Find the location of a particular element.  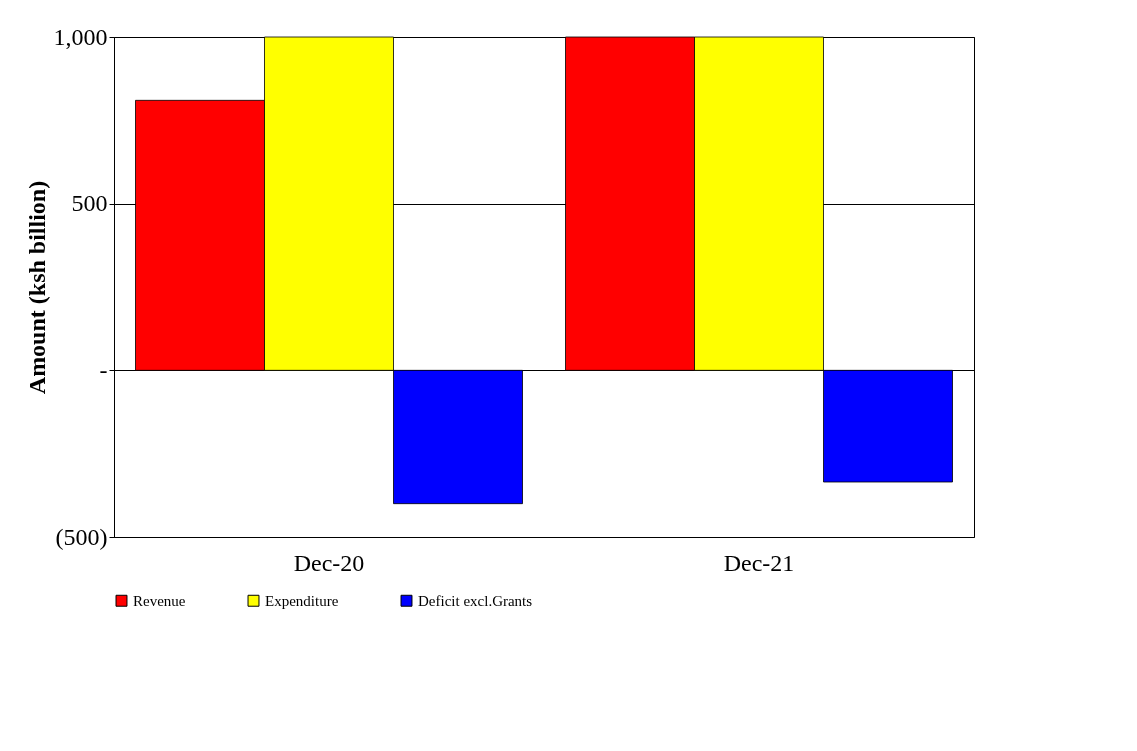

x-tick-label: Dec-20 is located at coordinates (329, 562).